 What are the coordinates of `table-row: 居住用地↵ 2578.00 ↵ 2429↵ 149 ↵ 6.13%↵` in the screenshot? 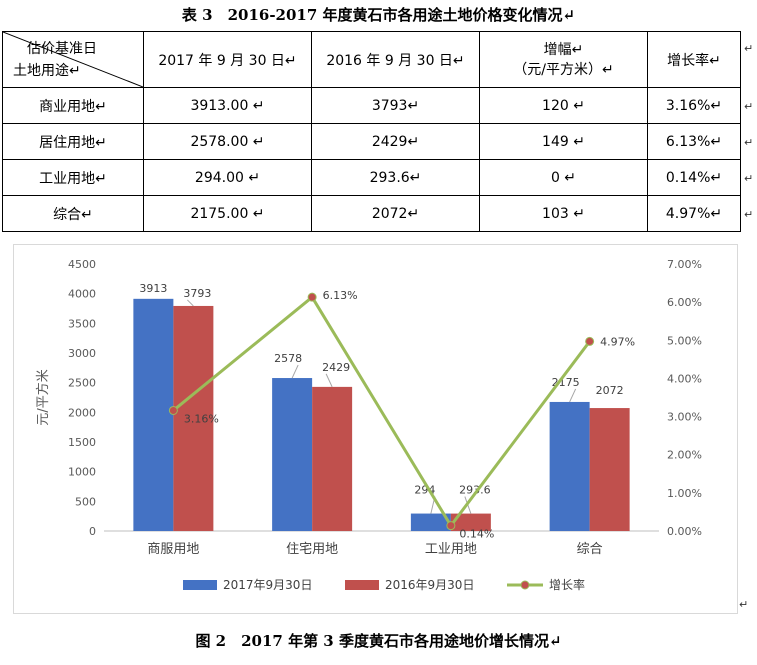 It's located at (371, 141).